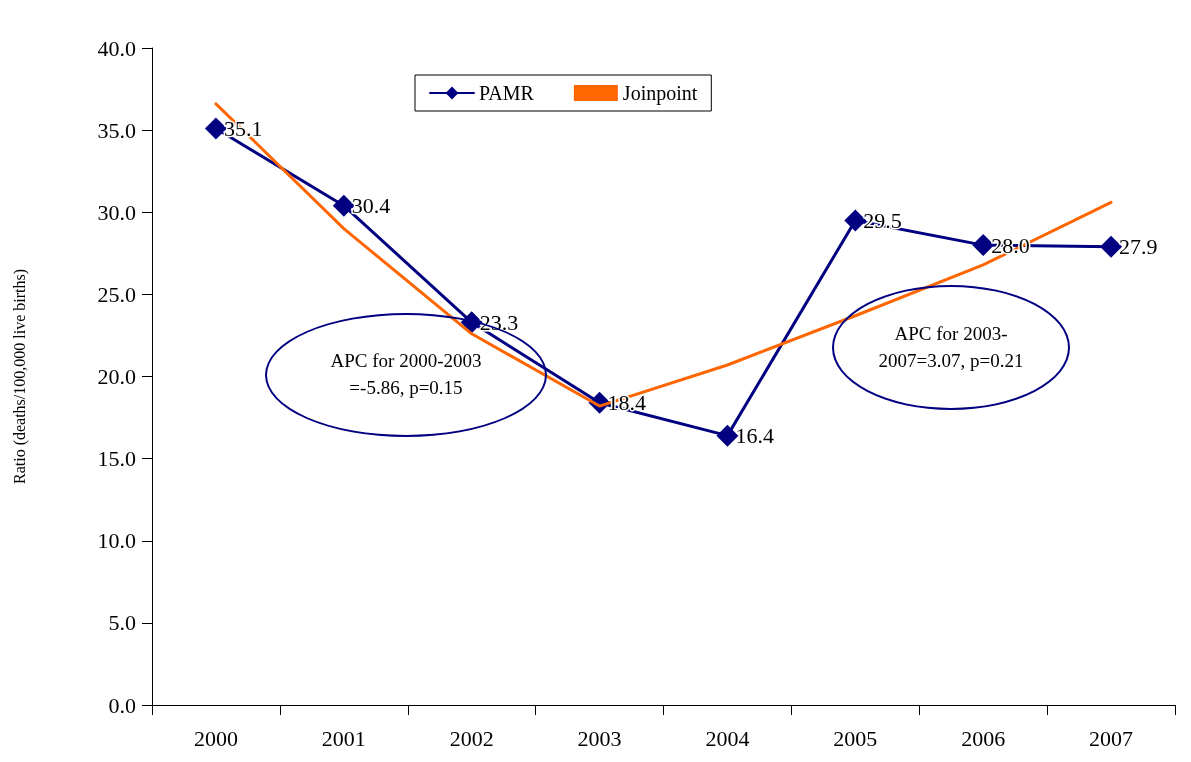 The width and height of the screenshot is (1191, 762). What do you see at coordinates (951, 347) in the screenshot?
I see `ellipse-outline: APC for 2003- 2007=3.07, p=0.21` at bounding box center [951, 347].